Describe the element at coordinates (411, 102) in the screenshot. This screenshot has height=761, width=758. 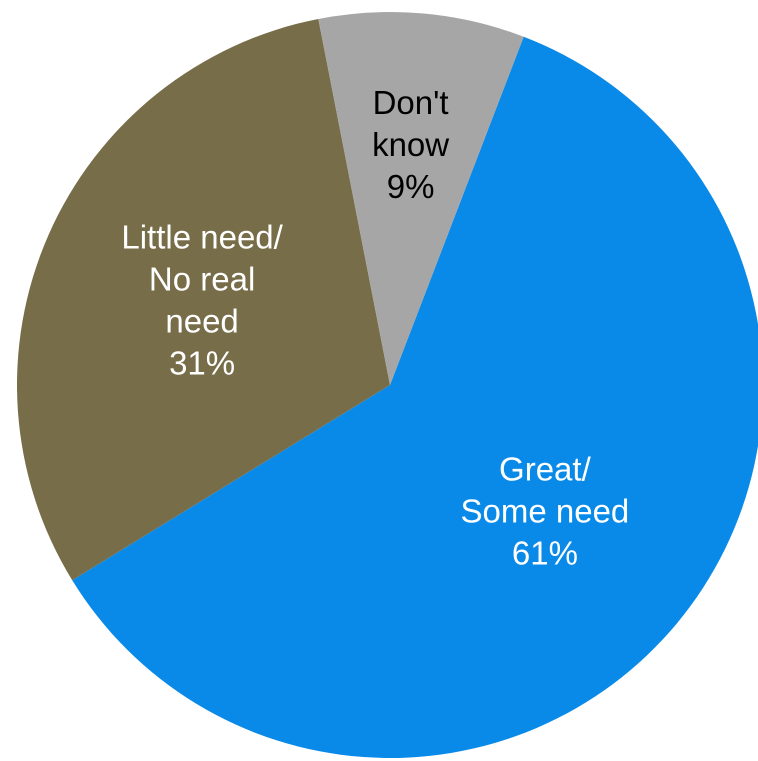
I see `slice-name-line: Don't` at that location.